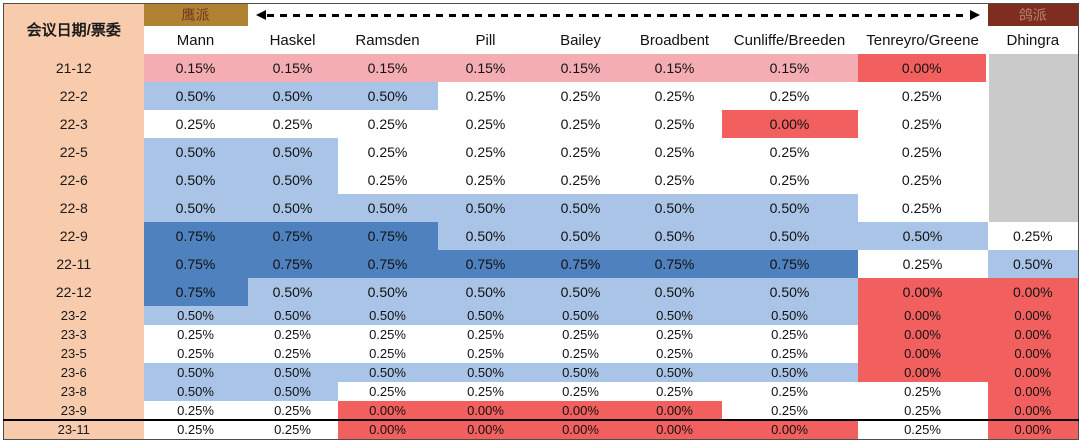  I want to click on member-header-pill: Pill, so click(485, 40).